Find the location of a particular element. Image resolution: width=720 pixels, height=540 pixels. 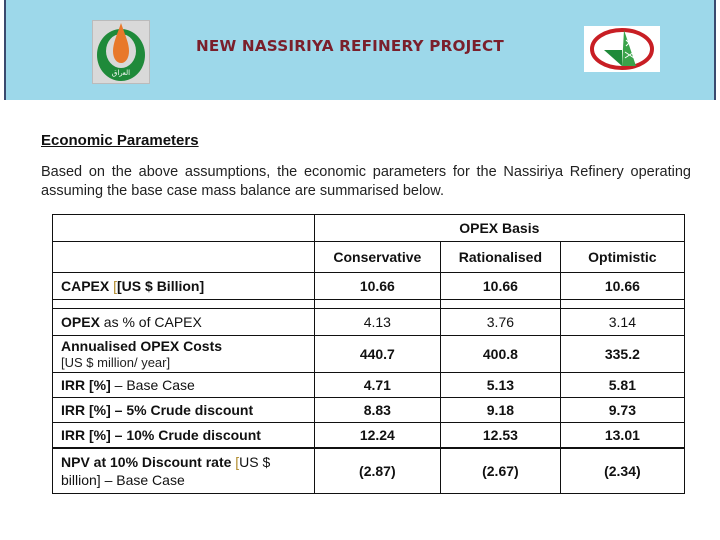

group-header-row: OPEX Basis is located at coordinates (369, 228).